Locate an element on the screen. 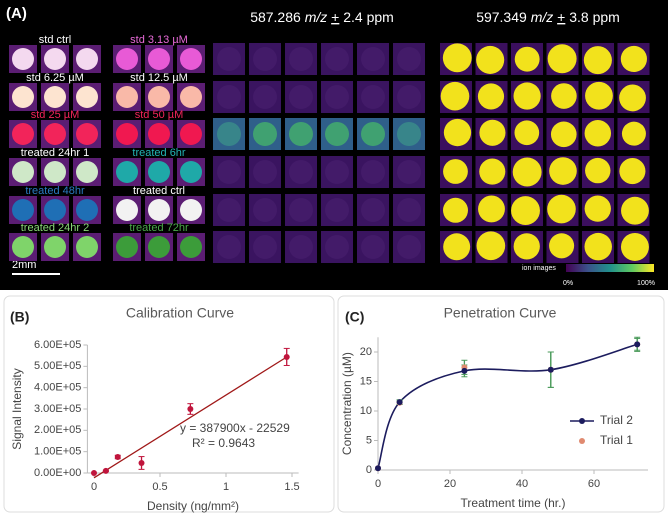 This screenshot has height=517, width=668. x-tick-label: 40 is located at coordinates (522, 484).